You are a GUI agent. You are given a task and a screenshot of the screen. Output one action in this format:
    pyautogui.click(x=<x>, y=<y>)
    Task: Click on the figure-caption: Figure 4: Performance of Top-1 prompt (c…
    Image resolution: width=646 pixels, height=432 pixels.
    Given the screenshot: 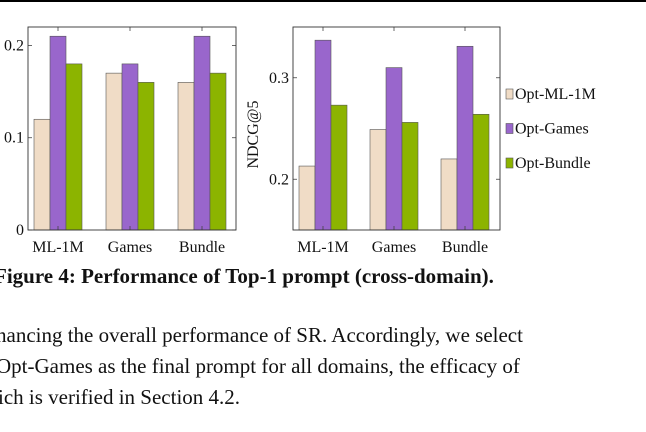 What is the action you would take?
    pyautogui.click(x=247, y=276)
    